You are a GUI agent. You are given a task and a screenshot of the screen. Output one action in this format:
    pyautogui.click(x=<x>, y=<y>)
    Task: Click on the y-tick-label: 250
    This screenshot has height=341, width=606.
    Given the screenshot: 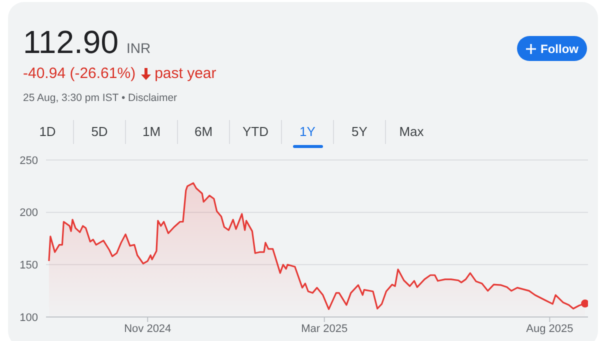 What is the action you would take?
    pyautogui.click(x=29, y=160)
    